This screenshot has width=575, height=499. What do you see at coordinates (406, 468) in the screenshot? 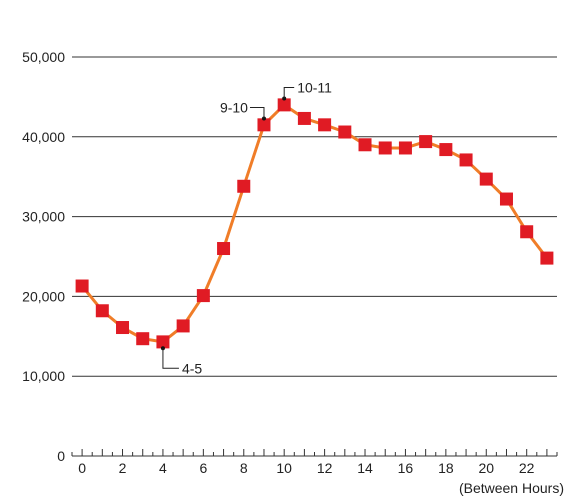
I see `x-tick-label: 16` at bounding box center [406, 468].